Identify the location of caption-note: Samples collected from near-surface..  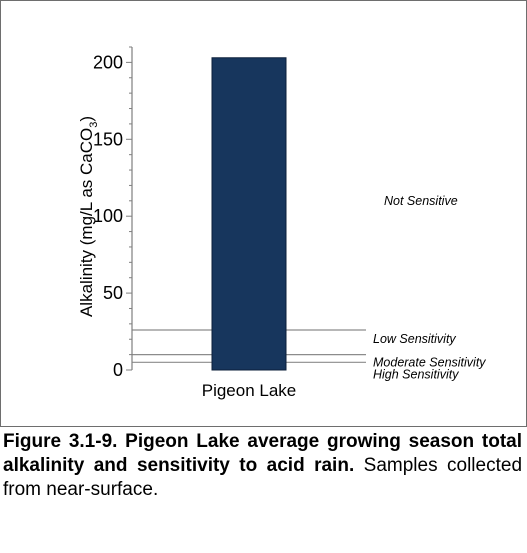
(263, 477).